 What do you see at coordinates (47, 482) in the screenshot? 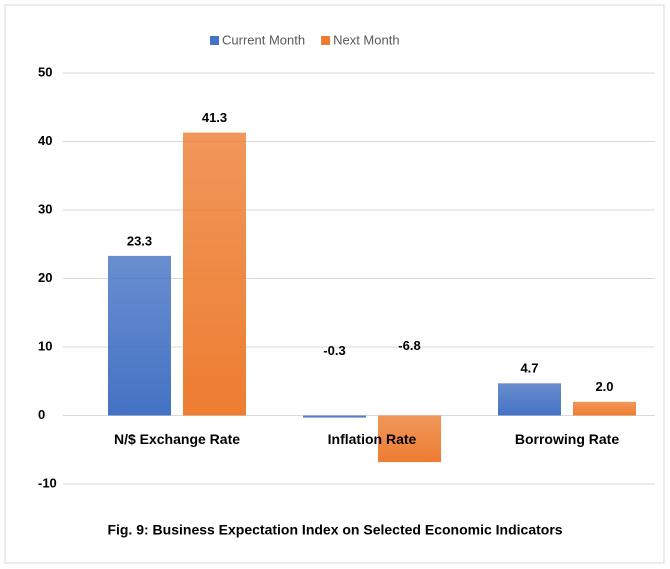
I see `y-tick-label: -10` at bounding box center [47, 482].